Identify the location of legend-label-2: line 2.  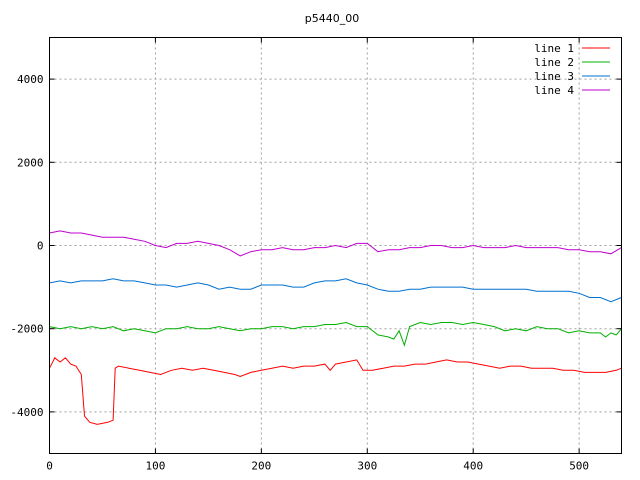
(554, 62).